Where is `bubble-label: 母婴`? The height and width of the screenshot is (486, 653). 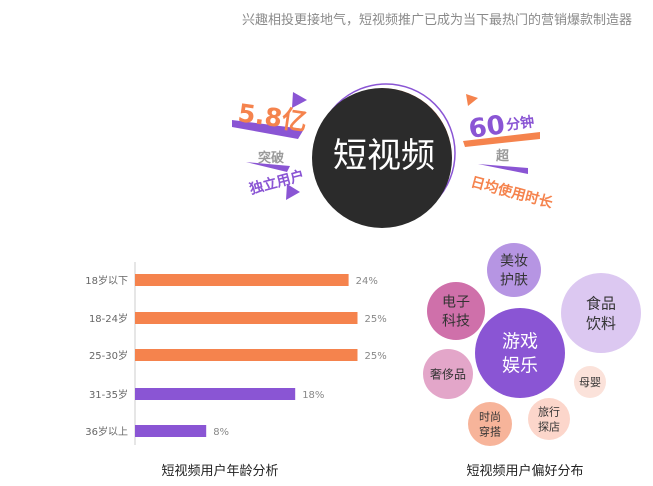
bubble-label: 母婴 is located at coordinates (590, 382).